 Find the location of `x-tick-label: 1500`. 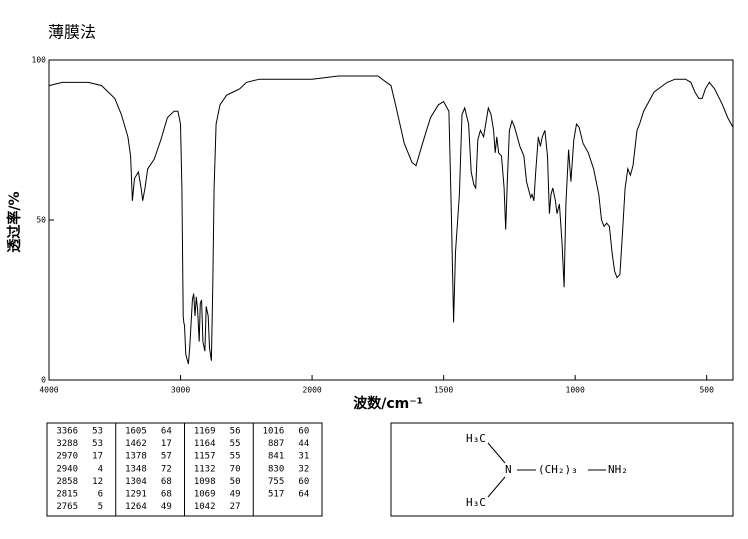

x-tick-label: 1500 is located at coordinates (443, 390).